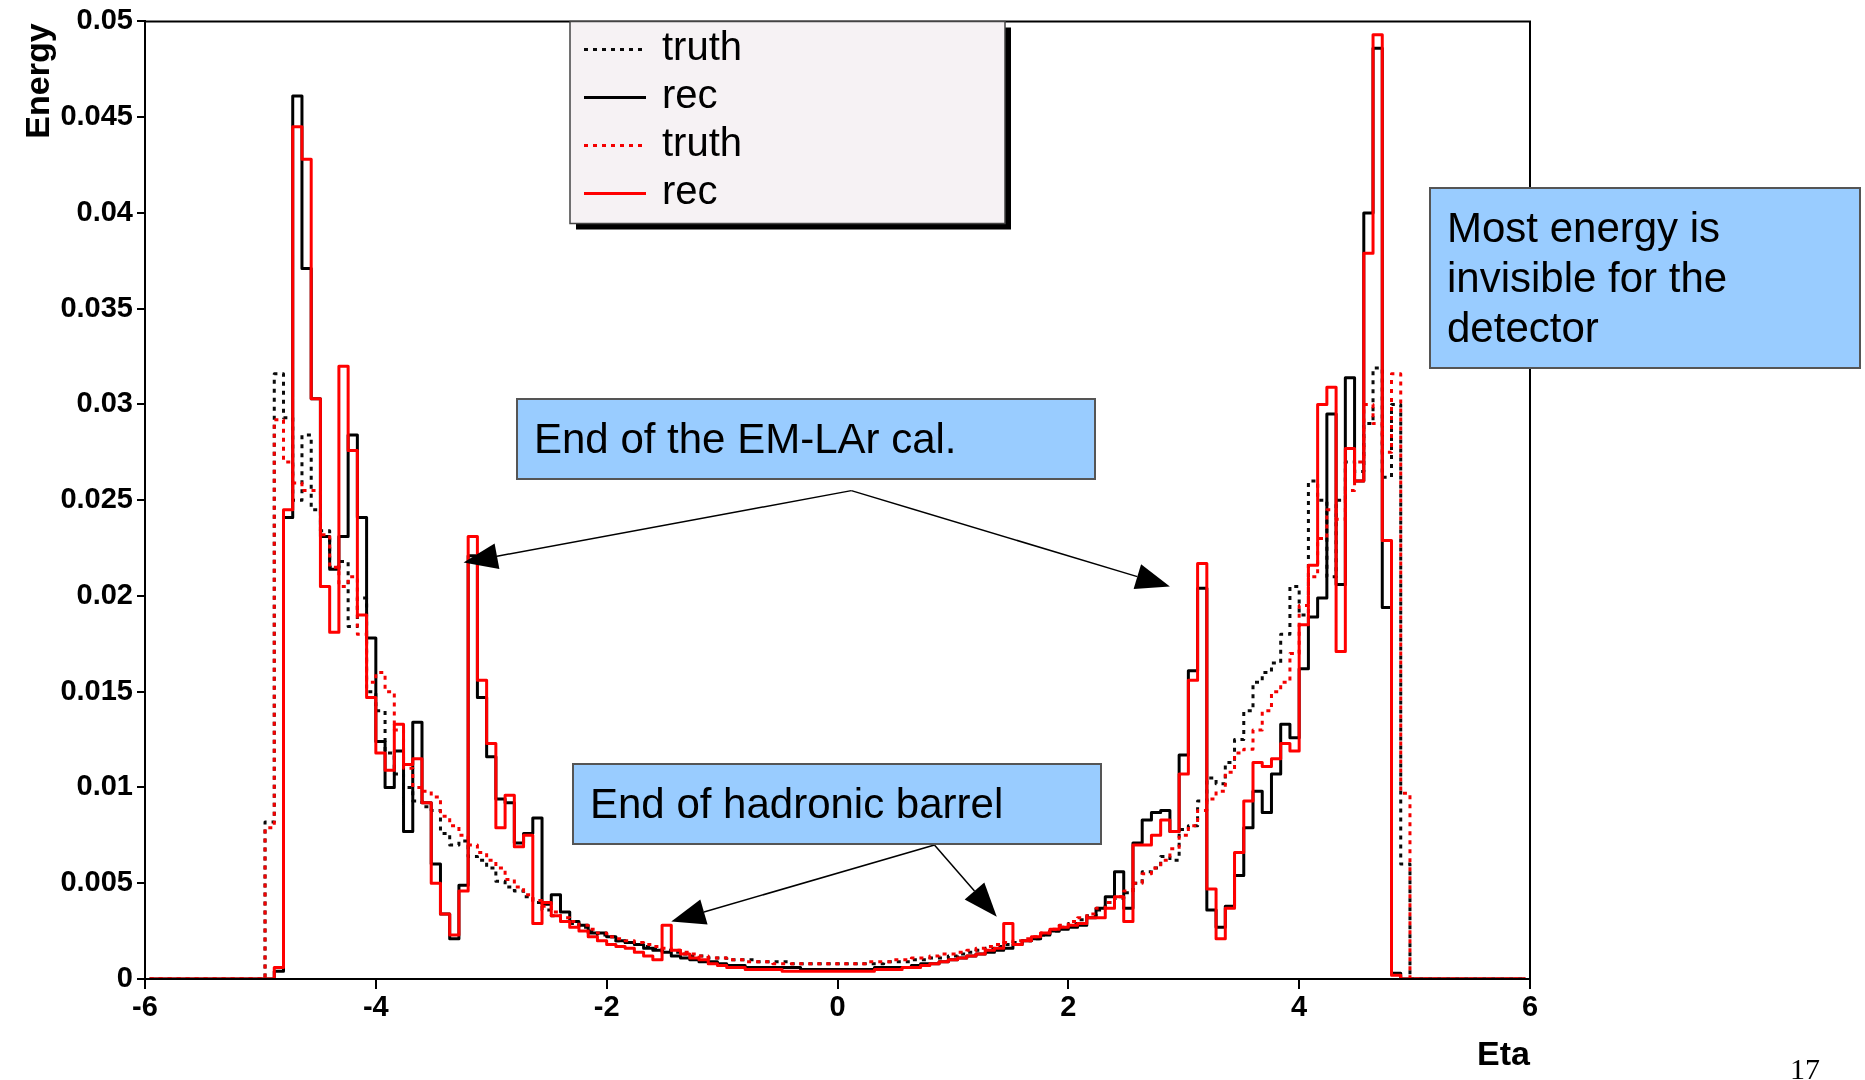  What do you see at coordinates (1530, 1006) in the screenshot?
I see `x-tick-label: 6` at bounding box center [1530, 1006].